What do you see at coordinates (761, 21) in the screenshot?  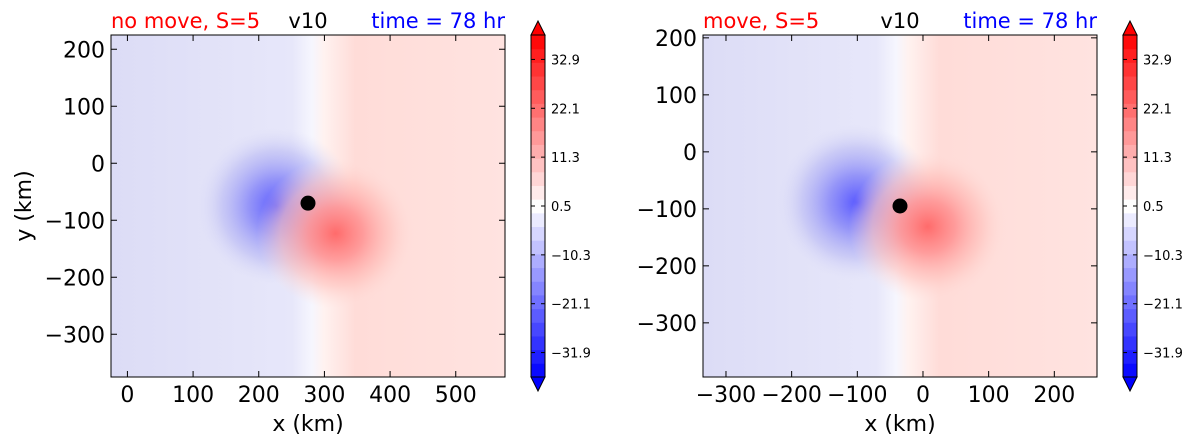 I see `panel-title-left: move, S=5` at bounding box center [761, 21].